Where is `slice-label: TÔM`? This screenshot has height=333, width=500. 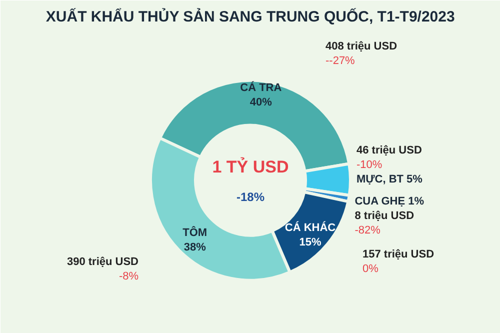
slice-label: TÔM is located at coordinates (195, 232).